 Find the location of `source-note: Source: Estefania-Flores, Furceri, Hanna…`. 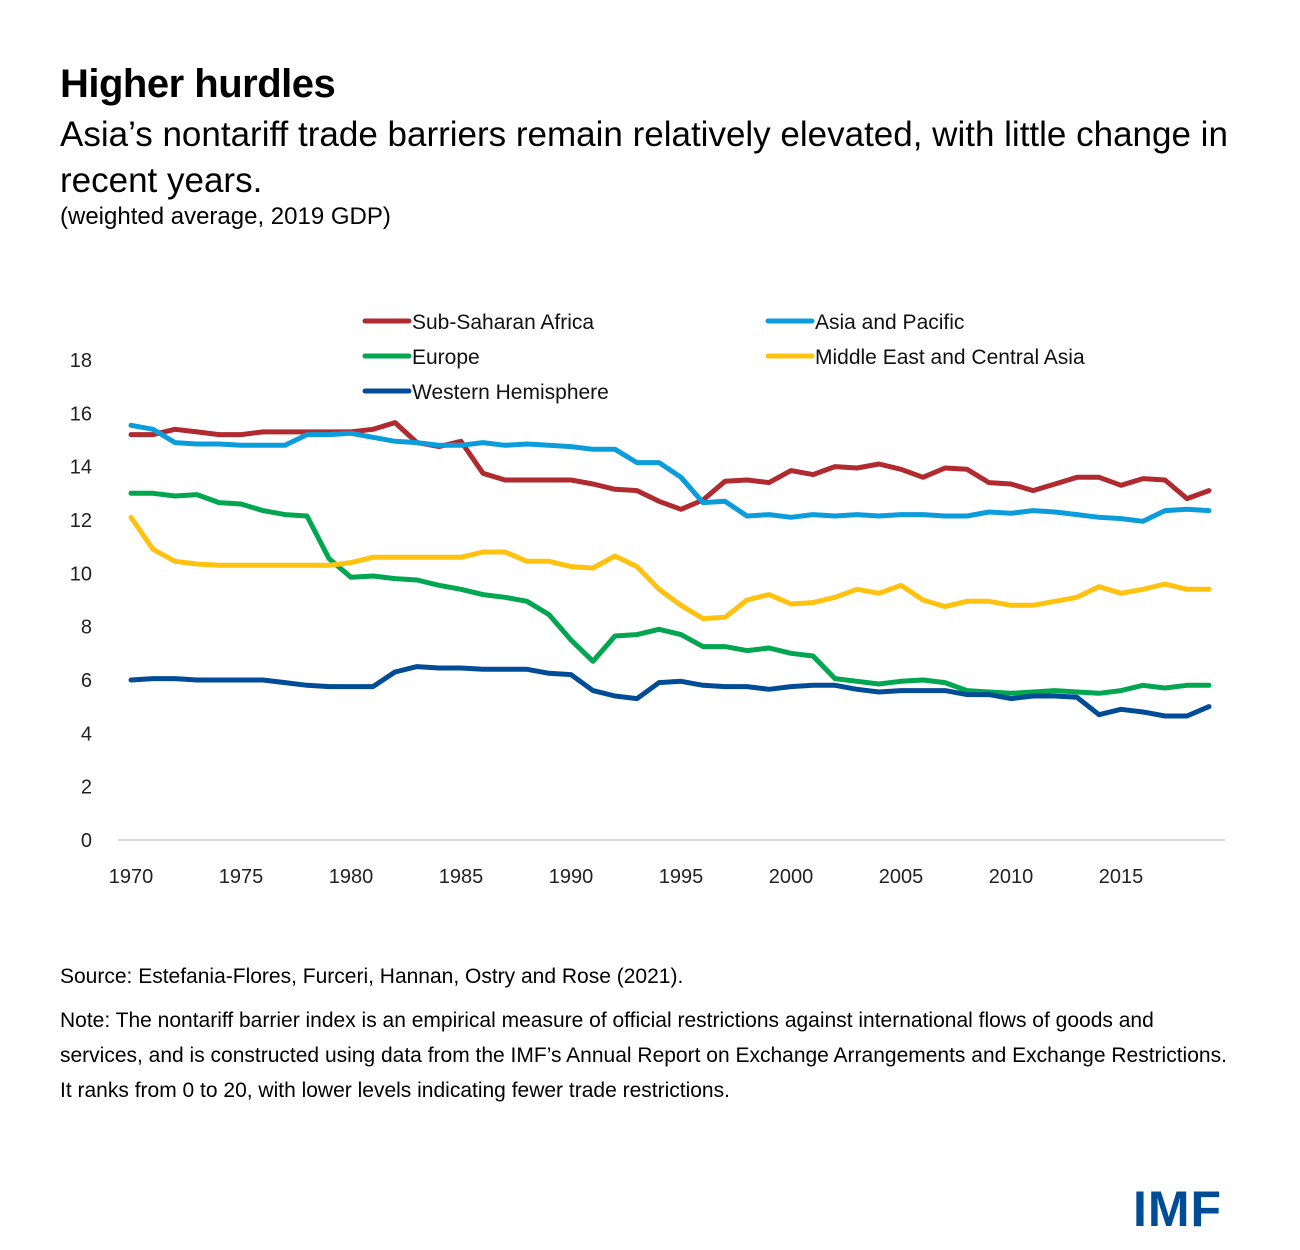

source-note: Source: Estefania-Flores, Furceri, Hanna… is located at coordinates (372, 976).